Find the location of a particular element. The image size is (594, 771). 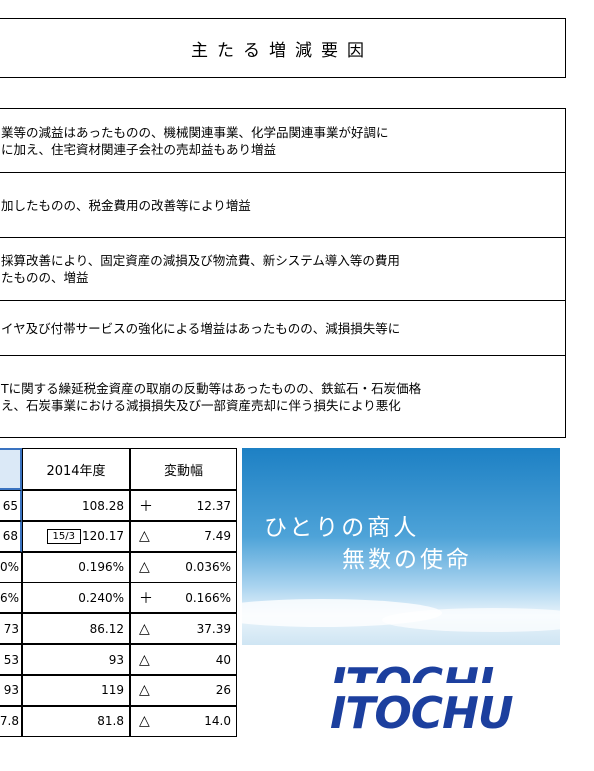

value-cell: 0.196% is located at coordinates (76, 567).